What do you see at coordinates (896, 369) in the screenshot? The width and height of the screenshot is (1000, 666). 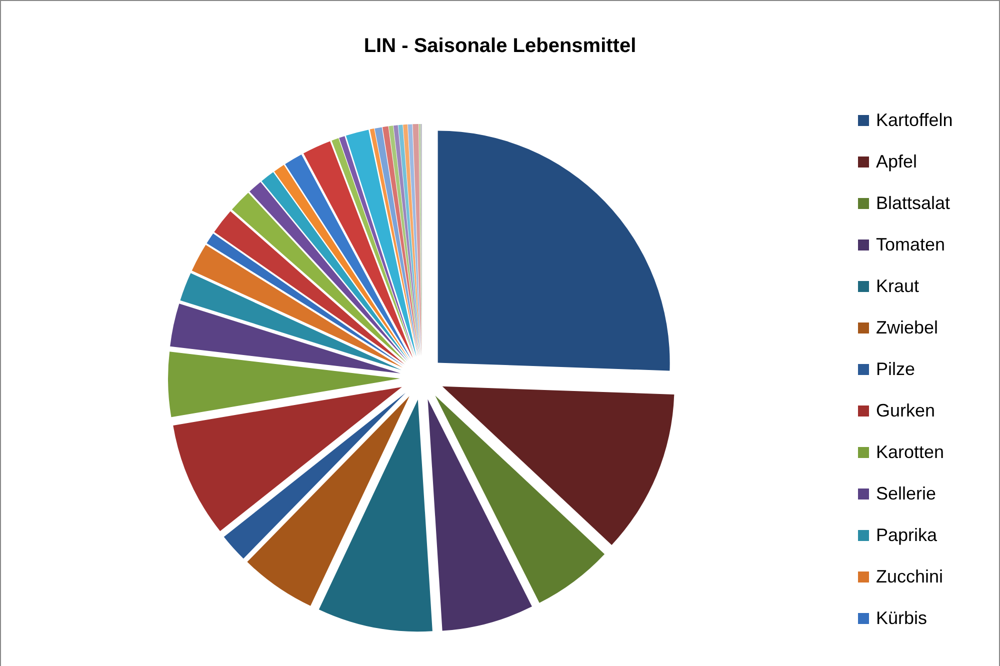 I see `legend-label: Pilze` at bounding box center [896, 369].